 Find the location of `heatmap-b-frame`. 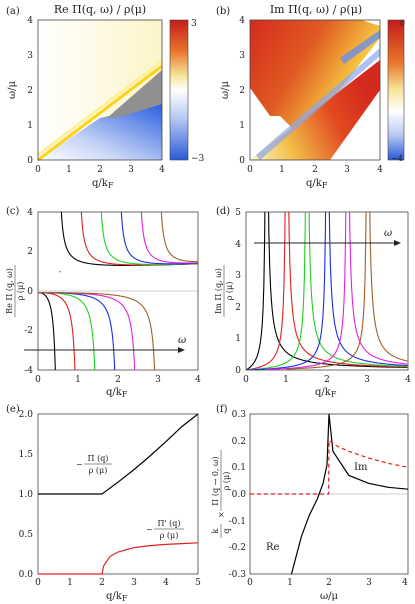

heatmap-b-frame is located at coordinates (315, 90).